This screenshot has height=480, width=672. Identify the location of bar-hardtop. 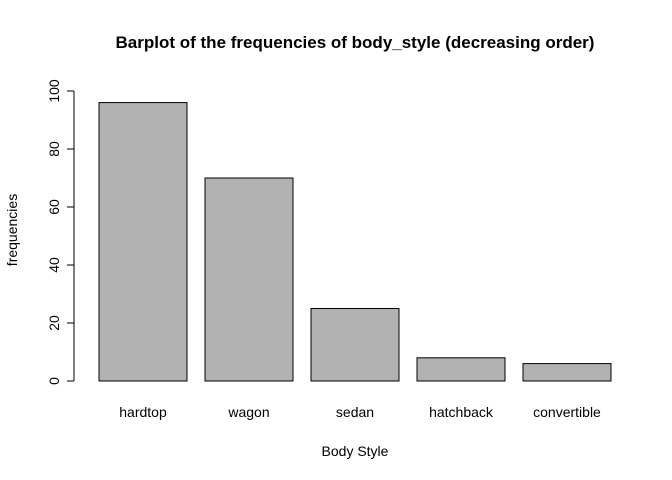
(143, 242).